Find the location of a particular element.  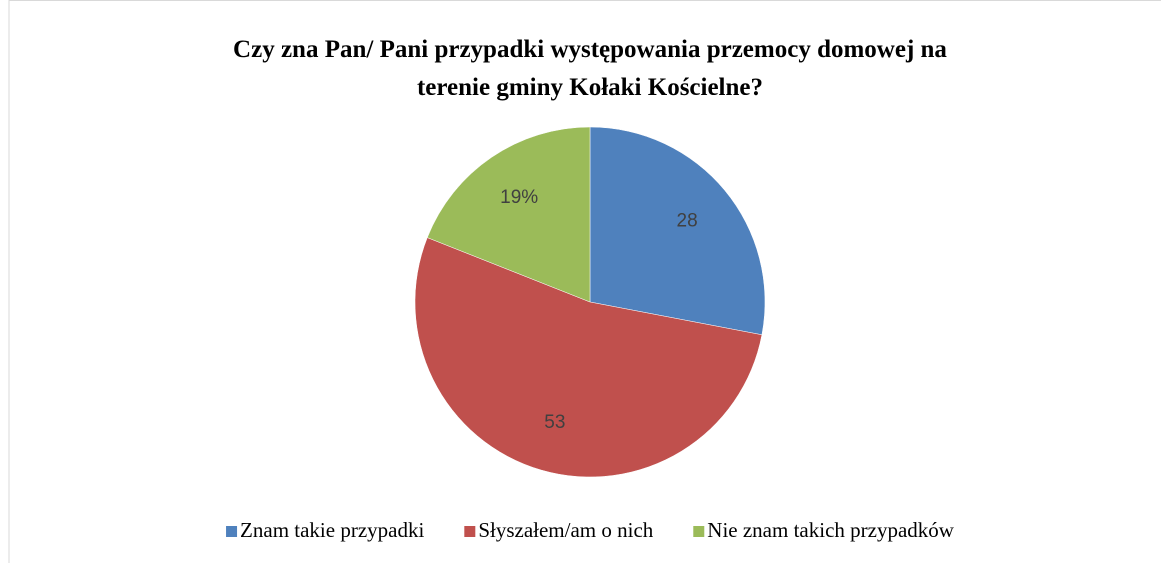

data-label: 19% is located at coordinates (519, 197).